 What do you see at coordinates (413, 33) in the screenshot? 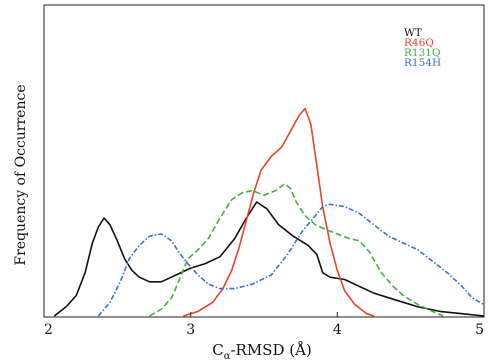
I see `legend-label-wt: WT` at bounding box center [413, 33].